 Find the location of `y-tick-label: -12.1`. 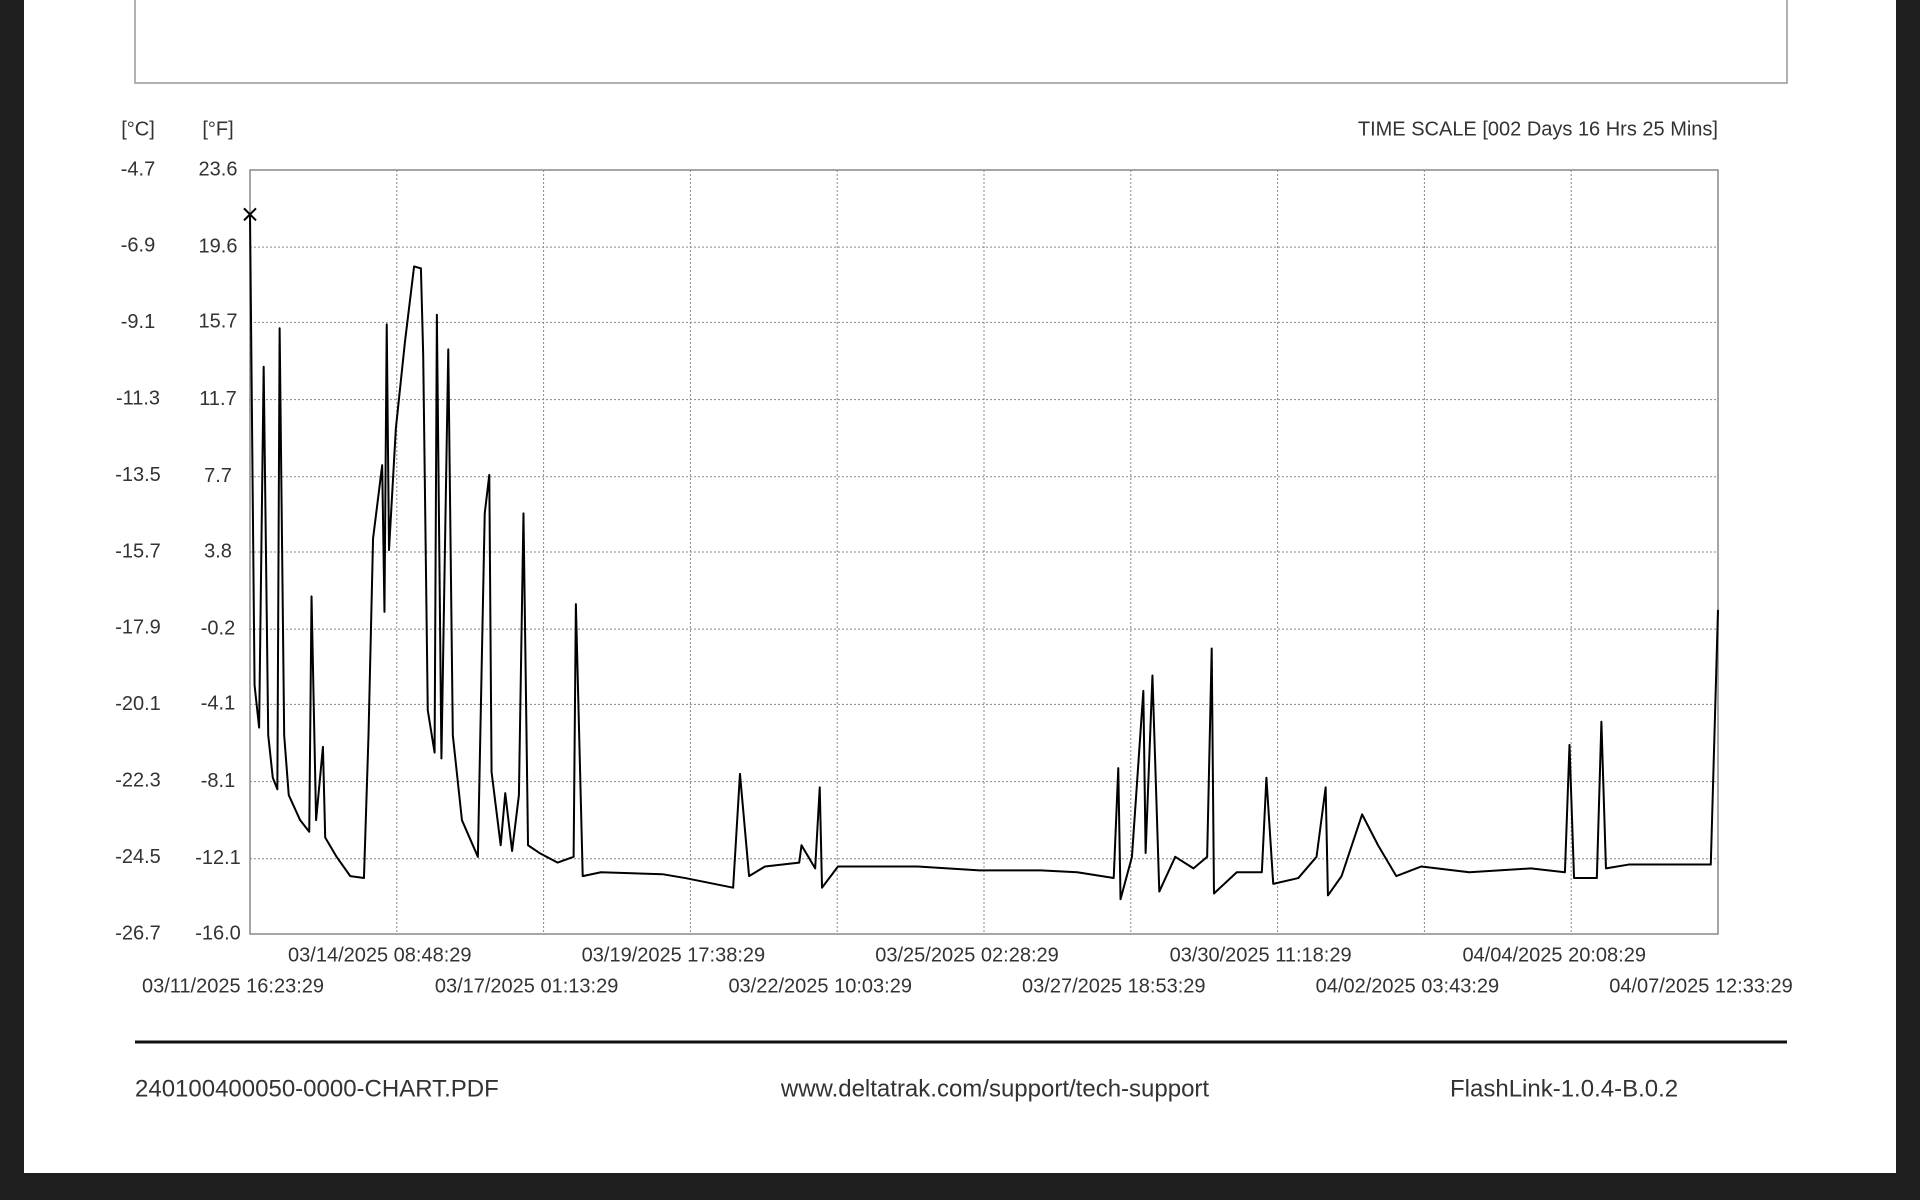

y-tick-label: -12.1 is located at coordinates (218, 858).